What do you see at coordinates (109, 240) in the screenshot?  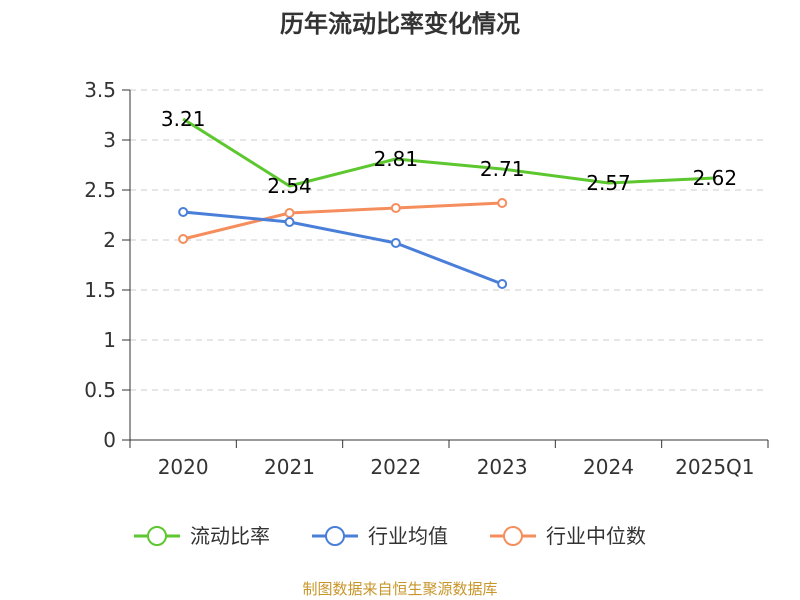 I see `y-tick-label: 2` at bounding box center [109, 240].